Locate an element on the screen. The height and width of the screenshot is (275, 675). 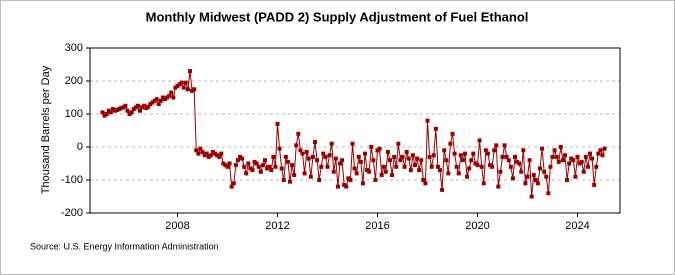
y-tick-label: -100 is located at coordinates (72, 180).